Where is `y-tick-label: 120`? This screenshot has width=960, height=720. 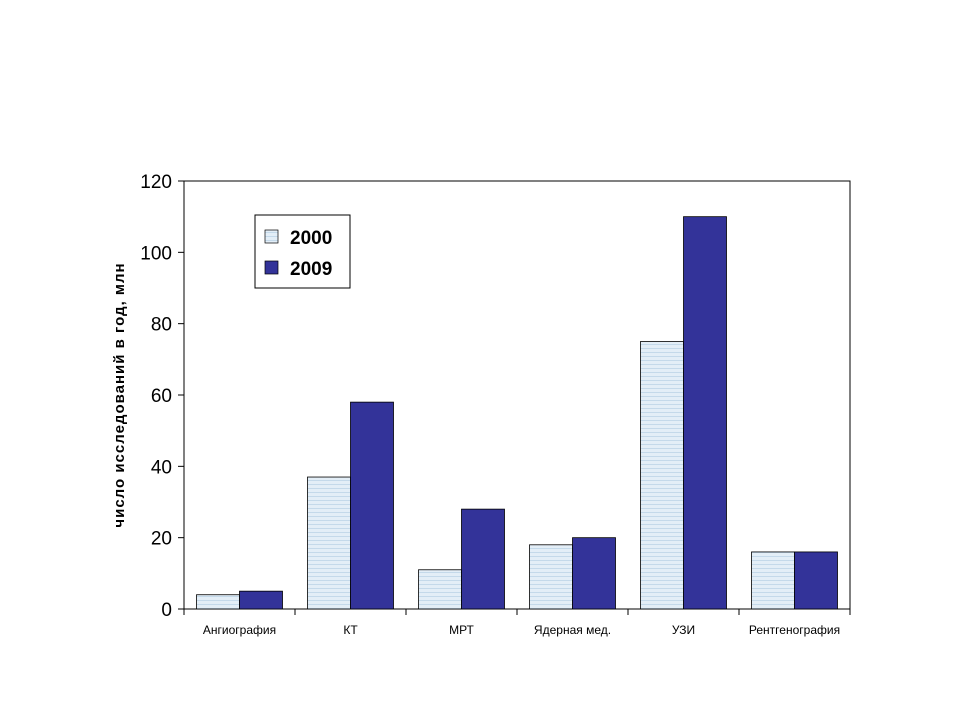 y-tick-label: 120 is located at coordinates (156, 182).